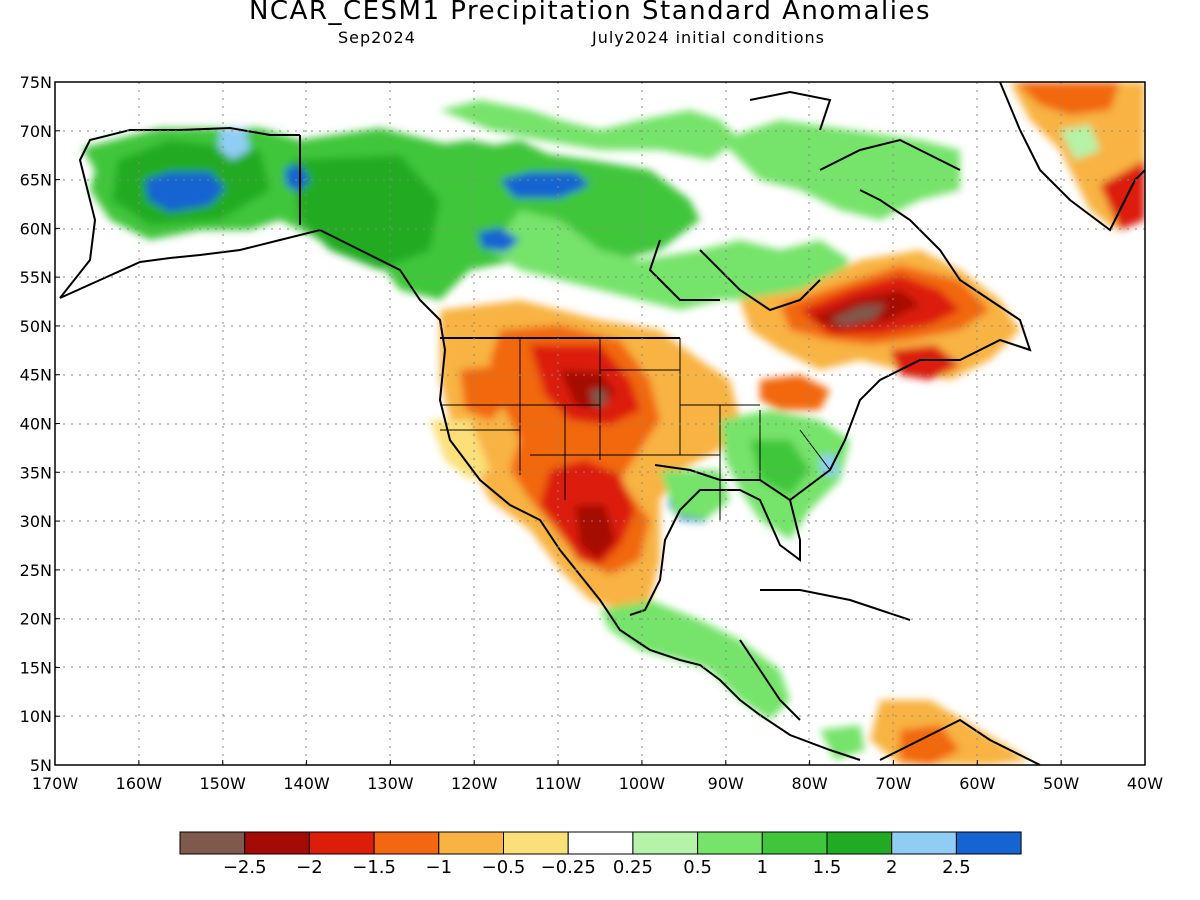 The width and height of the screenshot is (1200, 900). I want to click on valid-month-label: Sep2024, so click(377, 37).